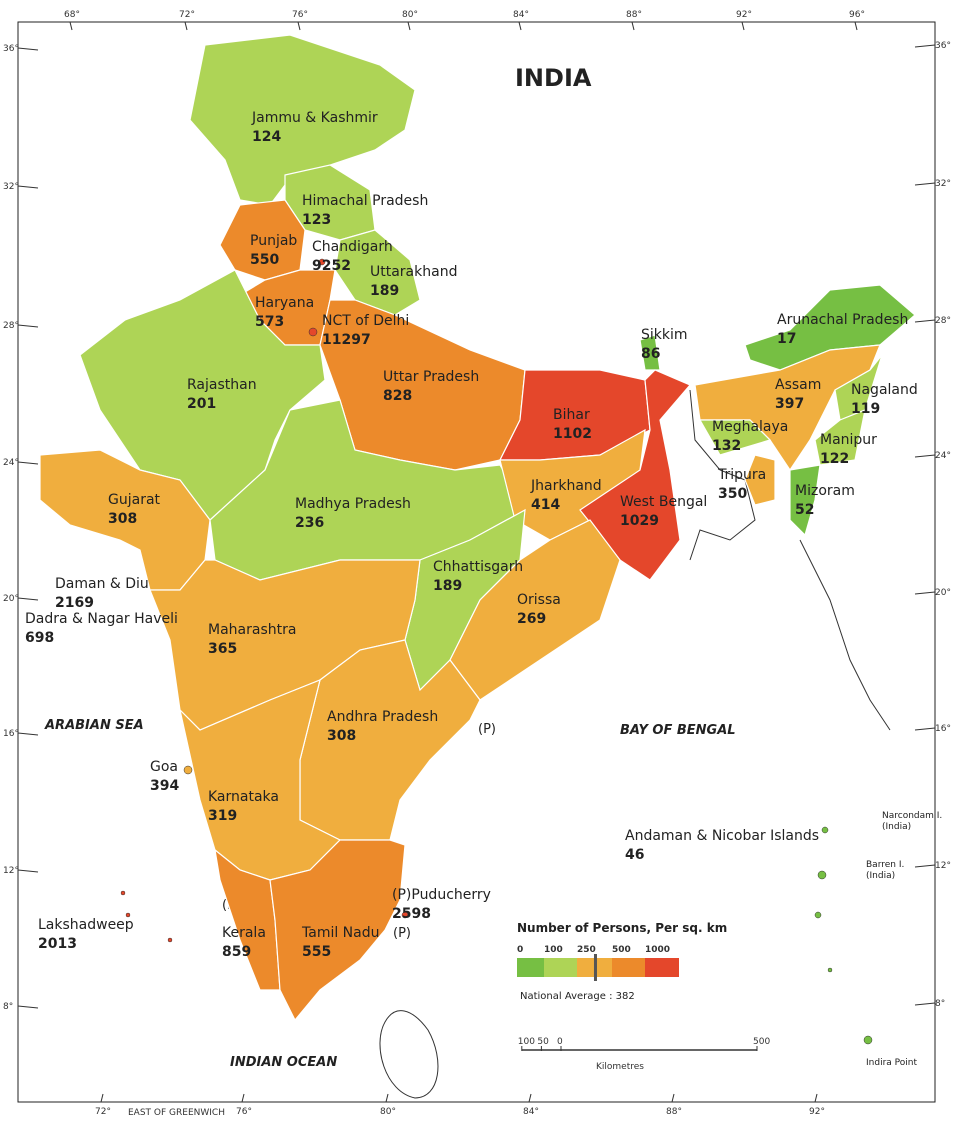  Describe the element at coordinates (176, 1113) in the screenshot. I see `meridian-note: EAST OF GREENWICH` at that location.